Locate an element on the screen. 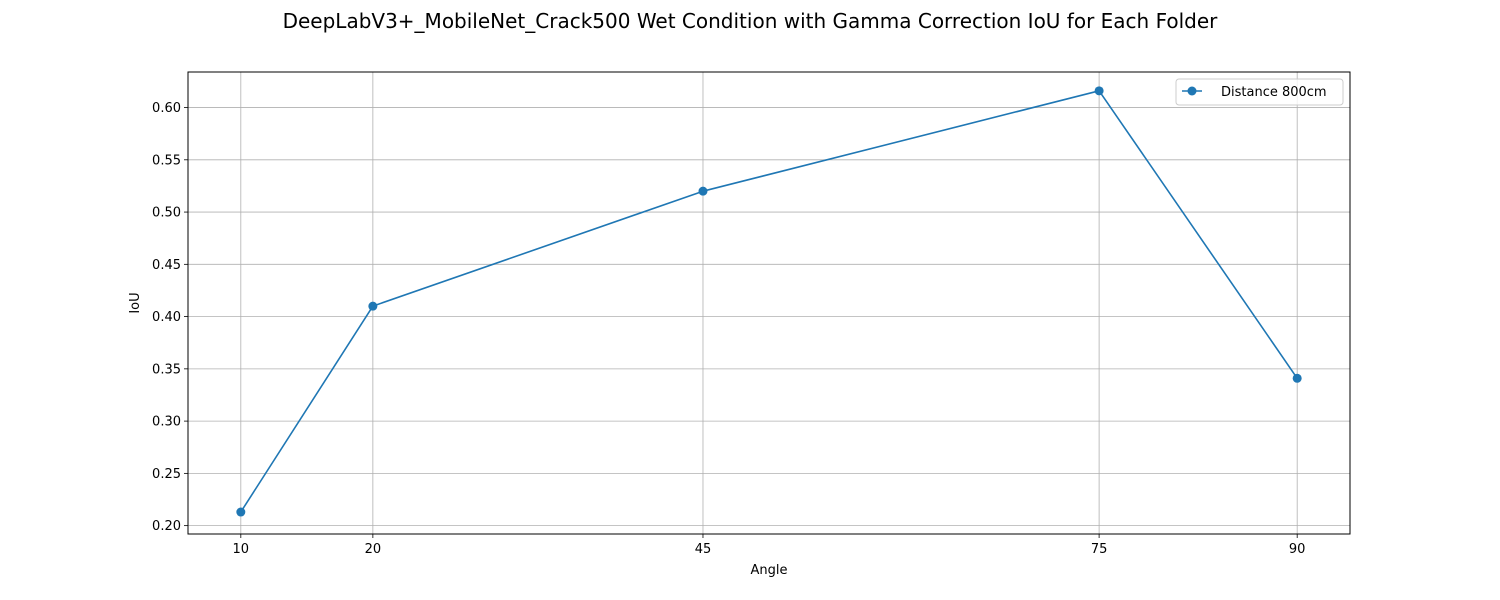 Image resolution: width=1500 pixels, height=600 pixels. x-tick-label: 75 is located at coordinates (1099, 549).